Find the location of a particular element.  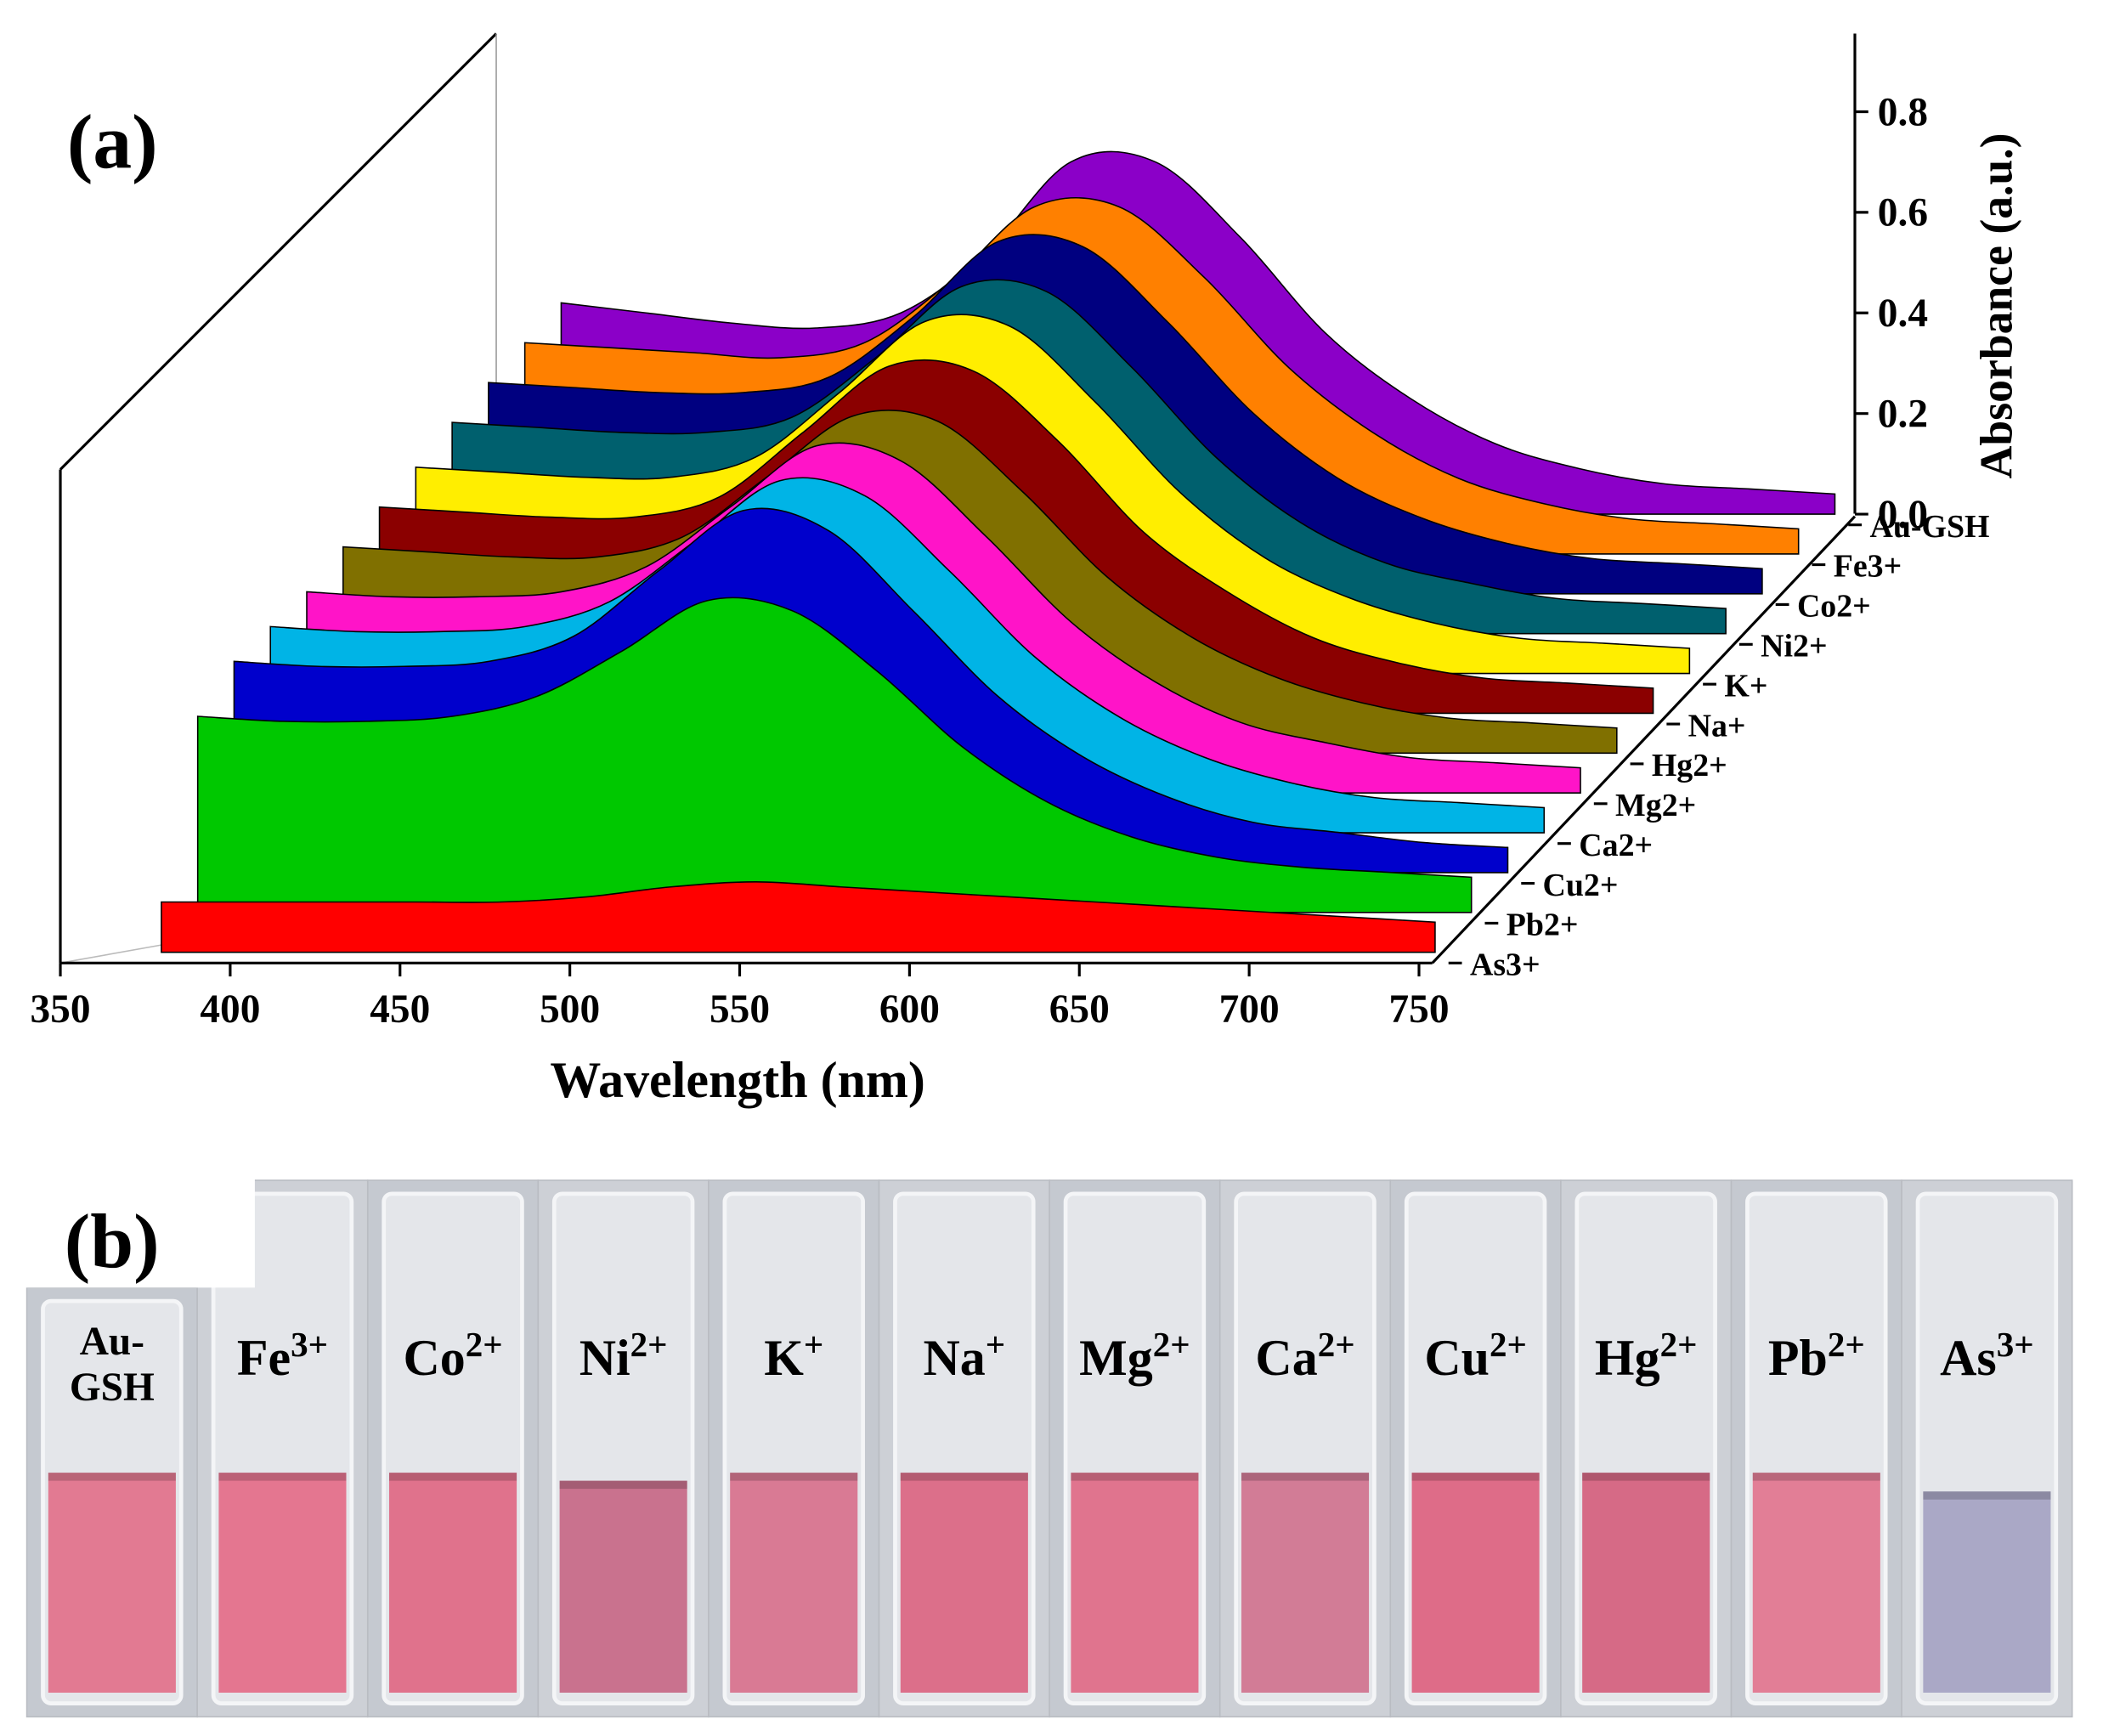

ion-symbol: Cu is located at coordinates (1457, 1358).